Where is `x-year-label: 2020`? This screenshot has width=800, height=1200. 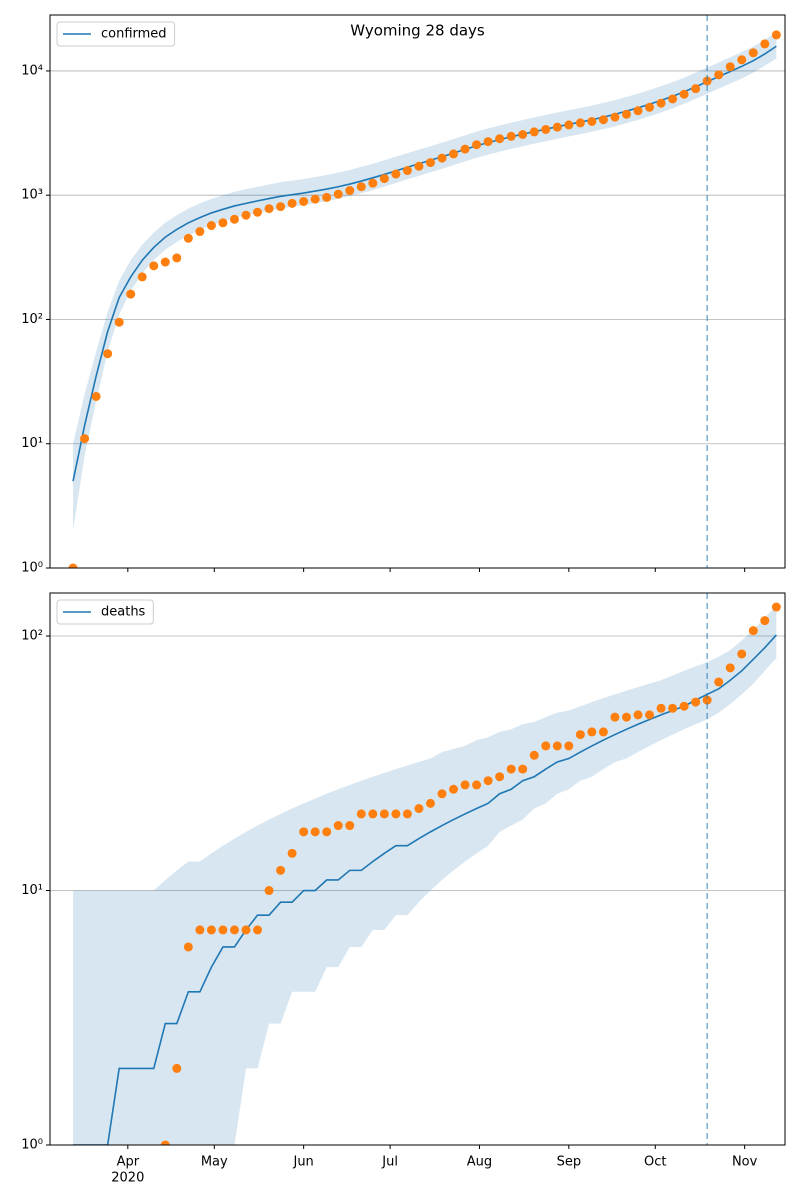 x-year-label: 2020 is located at coordinates (127, 1178).